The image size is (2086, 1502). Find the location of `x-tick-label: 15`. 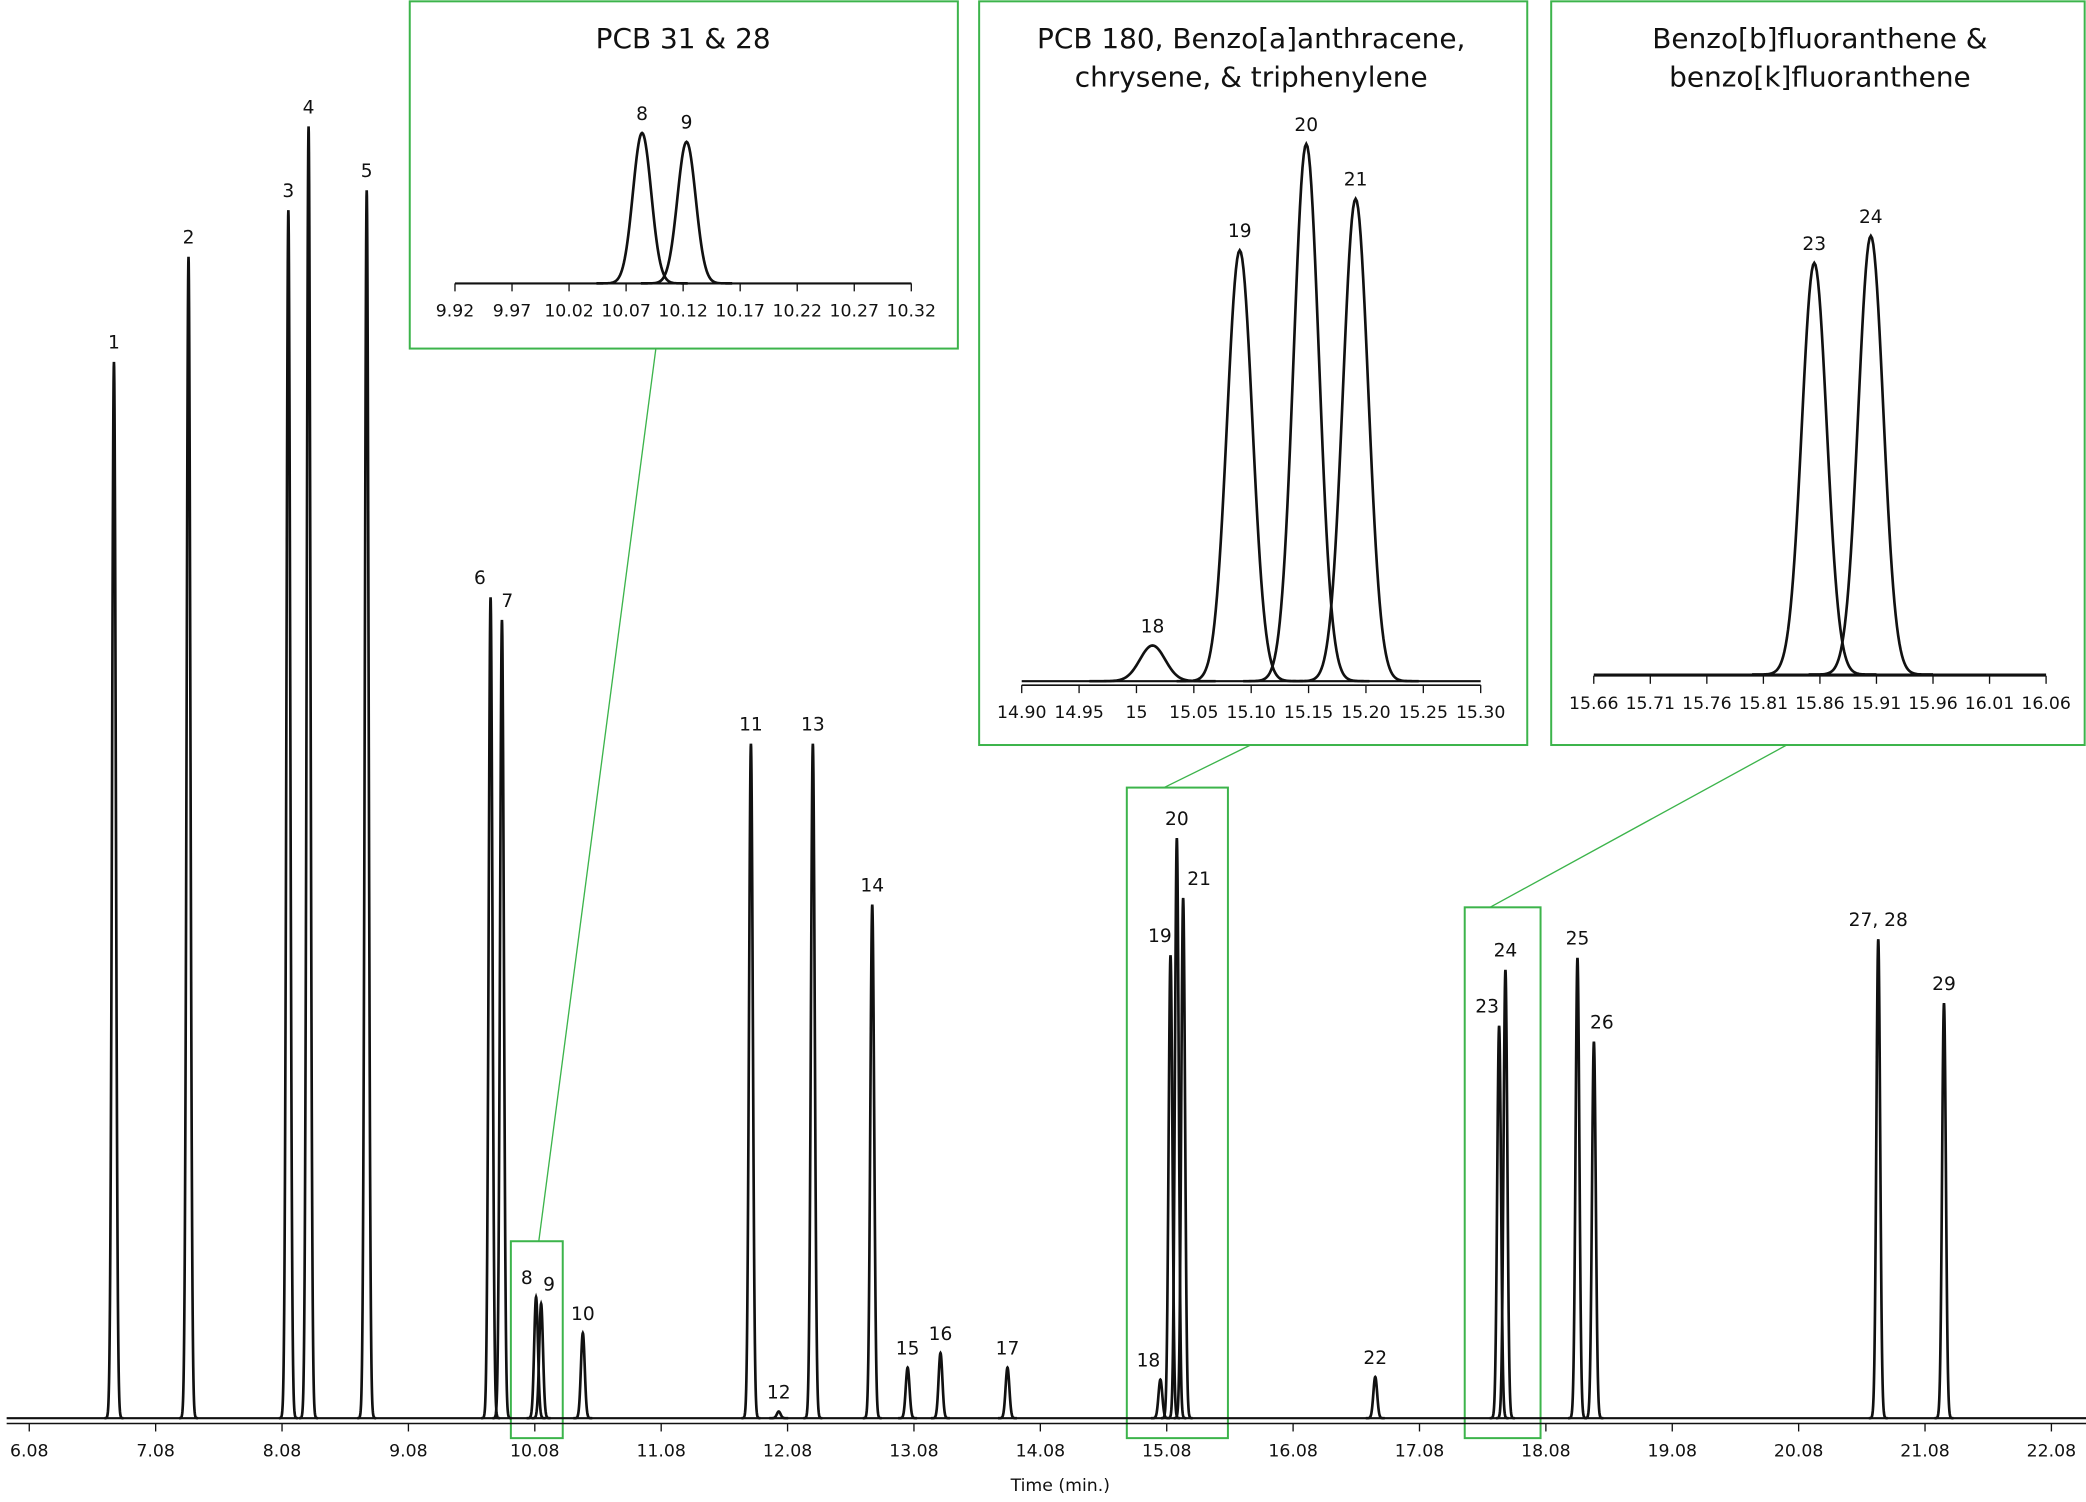

x-tick-label: 15 is located at coordinates (1136, 713).